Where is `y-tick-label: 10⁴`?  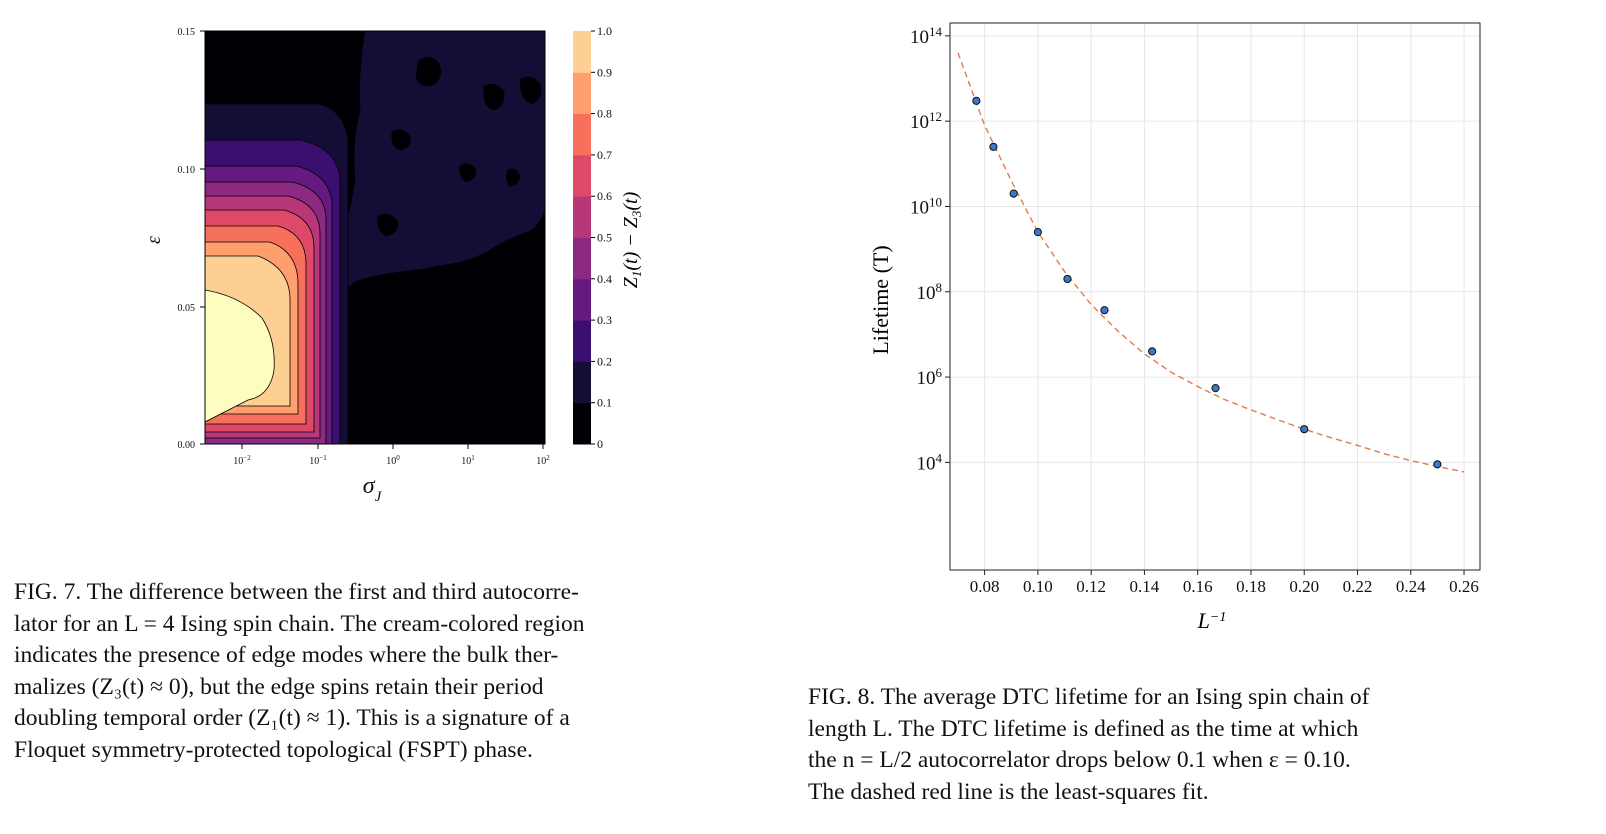
y-tick-label: 10⁴ is located at coordinates (930, 462).